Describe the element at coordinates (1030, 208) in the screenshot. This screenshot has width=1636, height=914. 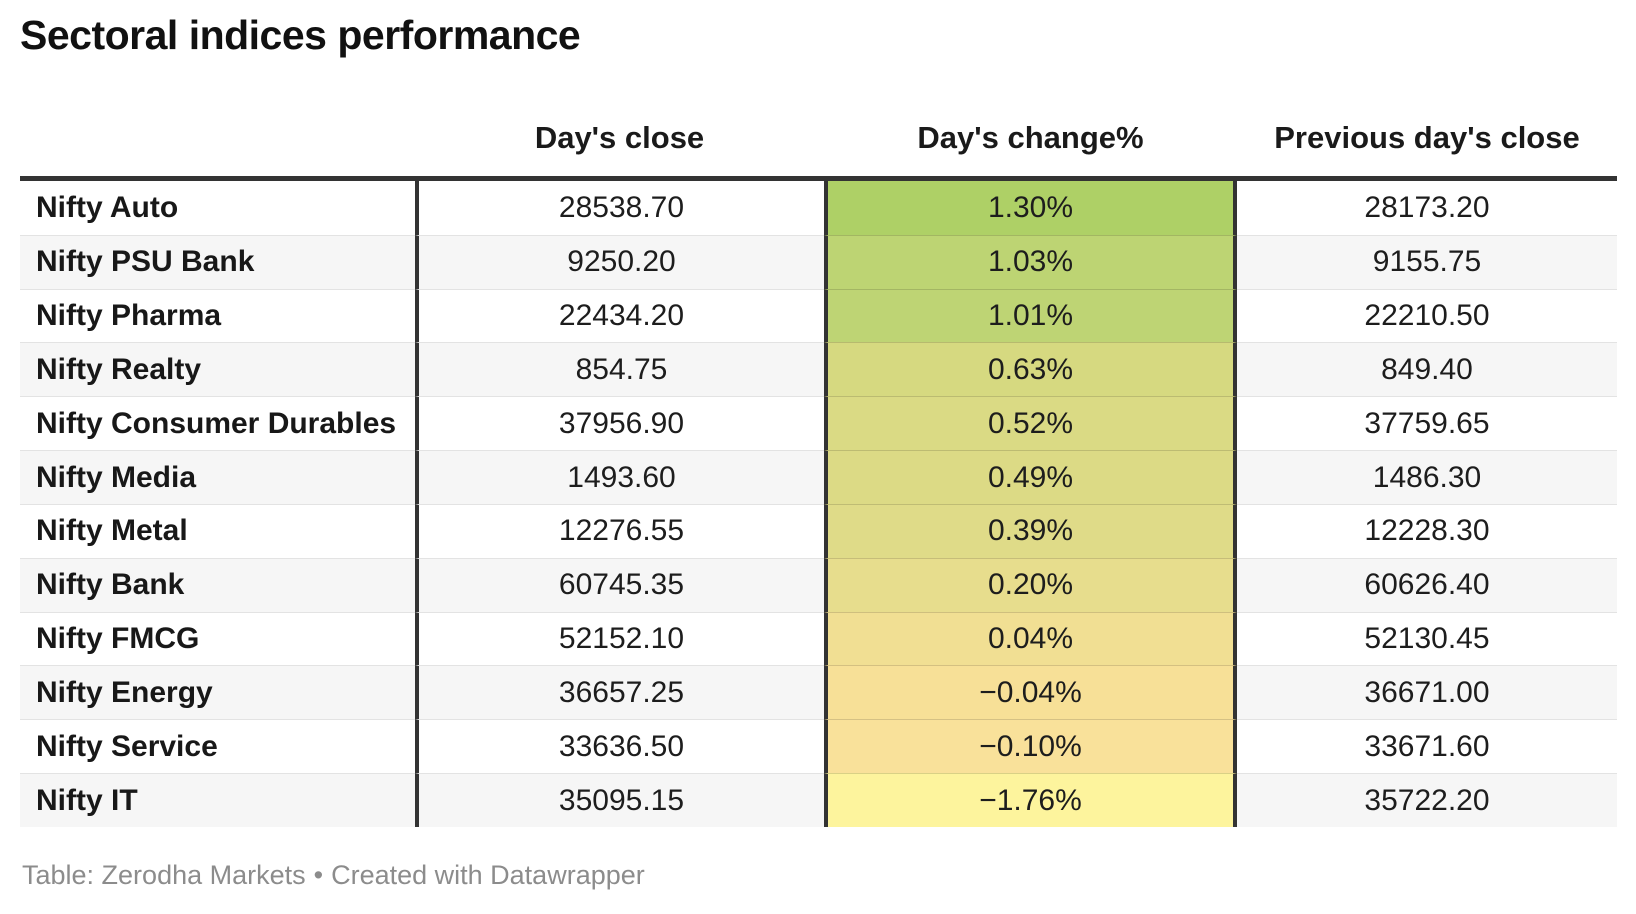
I see `days-change-value: 1.30%` at that location.